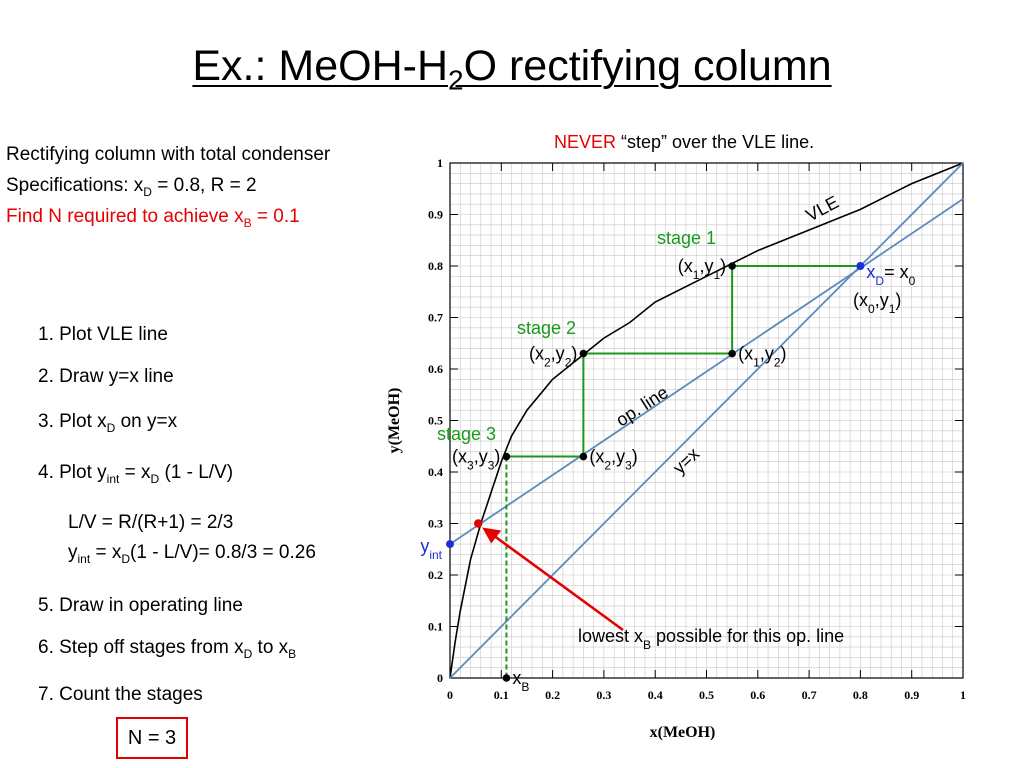  Describe the element at coordinates (435, 318) in the screenshot. I see `y-tick-label: 0.7` at that location.